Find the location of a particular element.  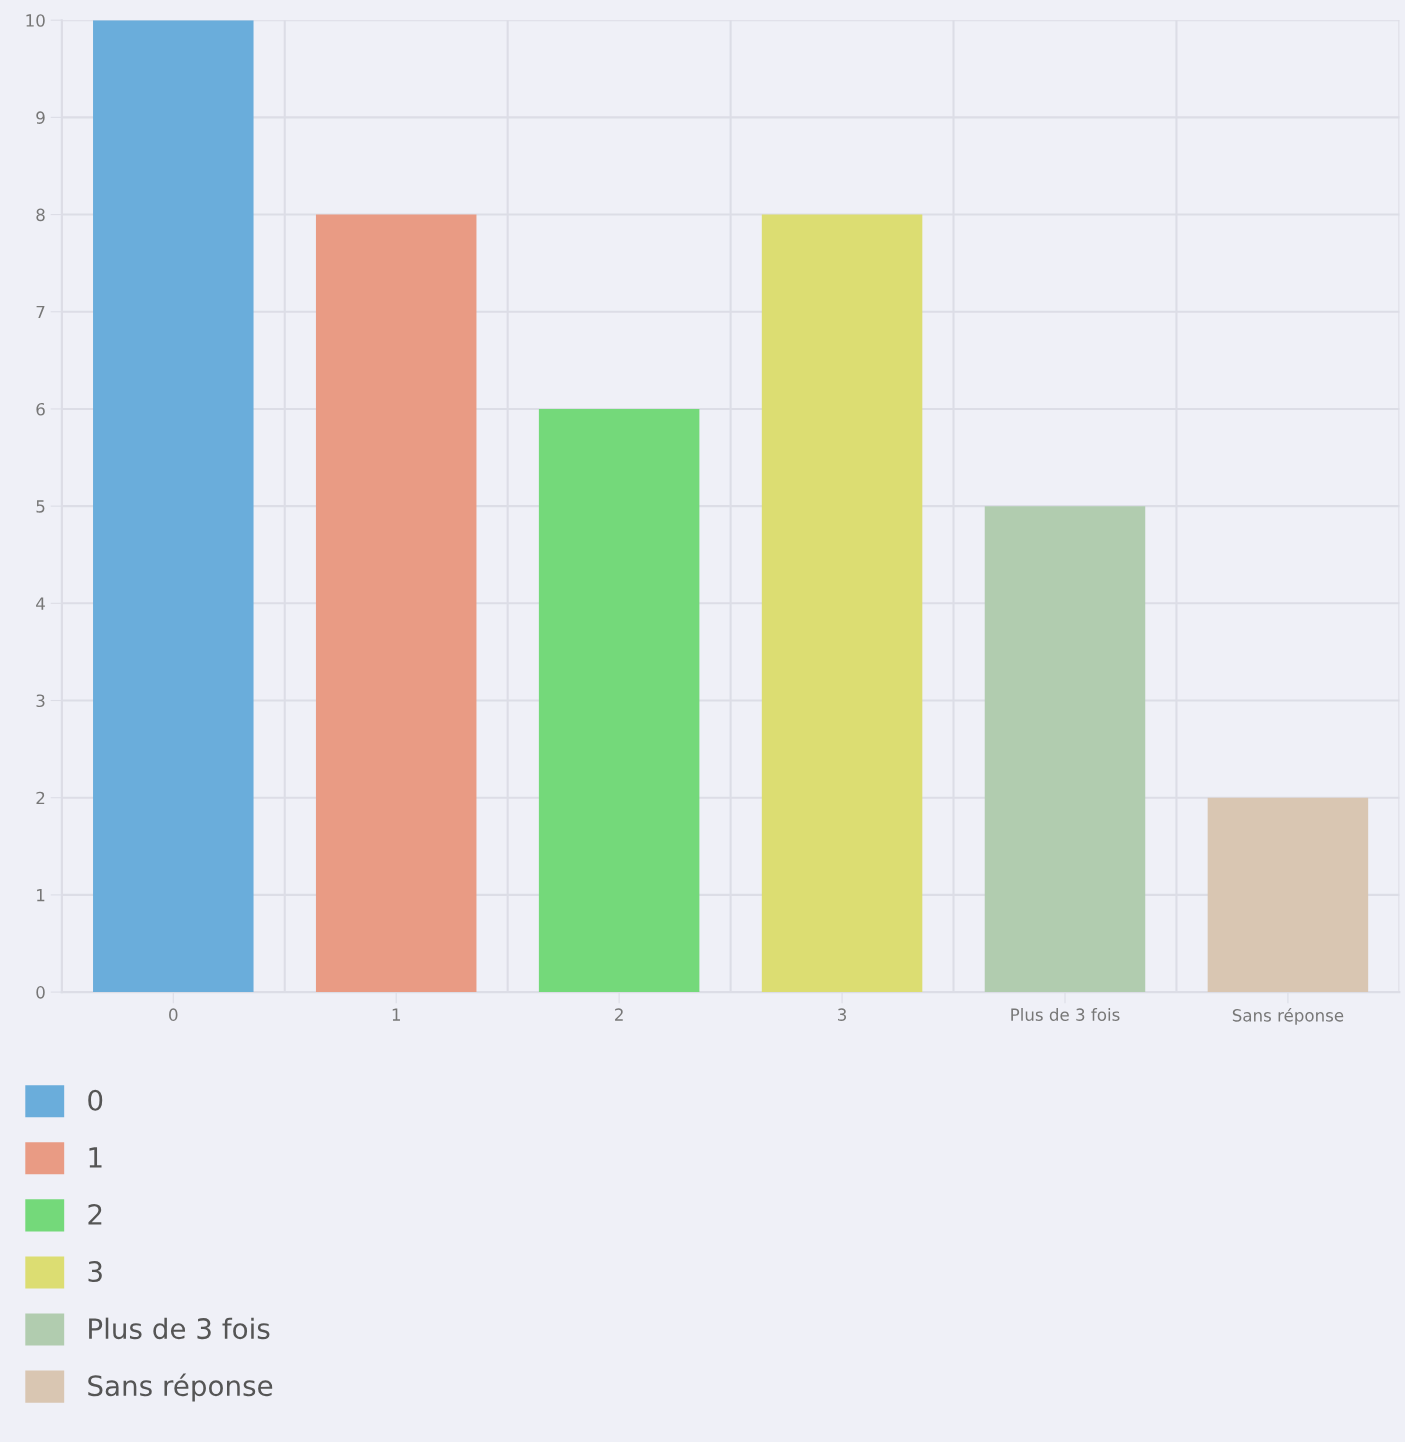

y-tick-label: 6 is located at coordinates (40, 409).